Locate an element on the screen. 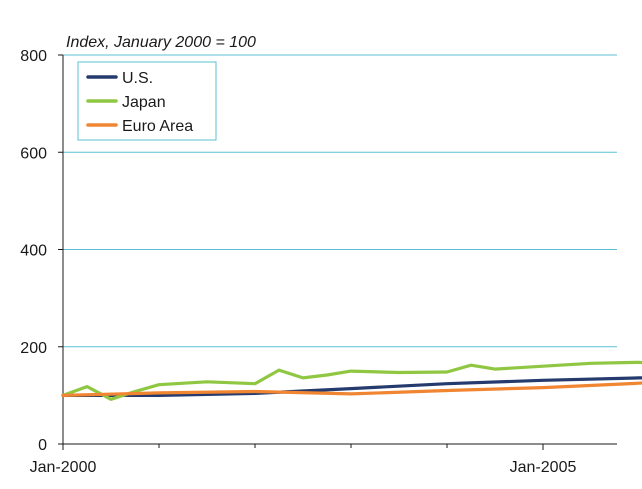 The width and height of the screenshot is (642, 489). y-tick-label: 800 is located at coordinates (33, 56).